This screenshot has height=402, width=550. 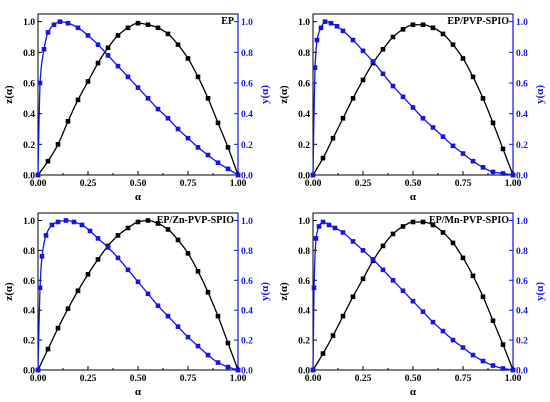 I want to click on y-left-tick-label: 0.4, so click(x=29, y=312).